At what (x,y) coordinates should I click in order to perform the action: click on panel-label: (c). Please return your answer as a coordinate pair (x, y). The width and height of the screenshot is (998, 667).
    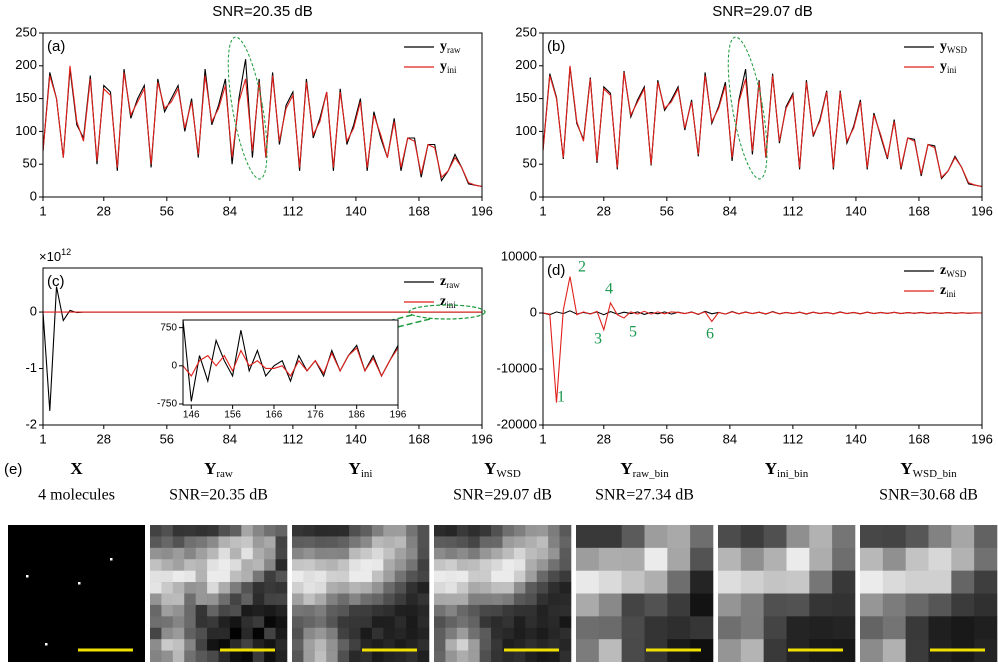
    Looking at the image, I should click on (56, 281).